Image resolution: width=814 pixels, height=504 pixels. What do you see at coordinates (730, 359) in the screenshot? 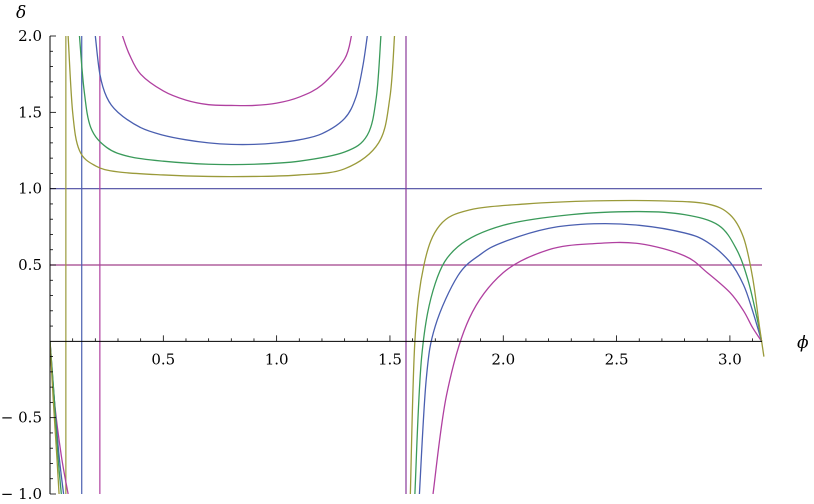
I see `x-tick-label: 3.0` at bounding box center [730, 359].